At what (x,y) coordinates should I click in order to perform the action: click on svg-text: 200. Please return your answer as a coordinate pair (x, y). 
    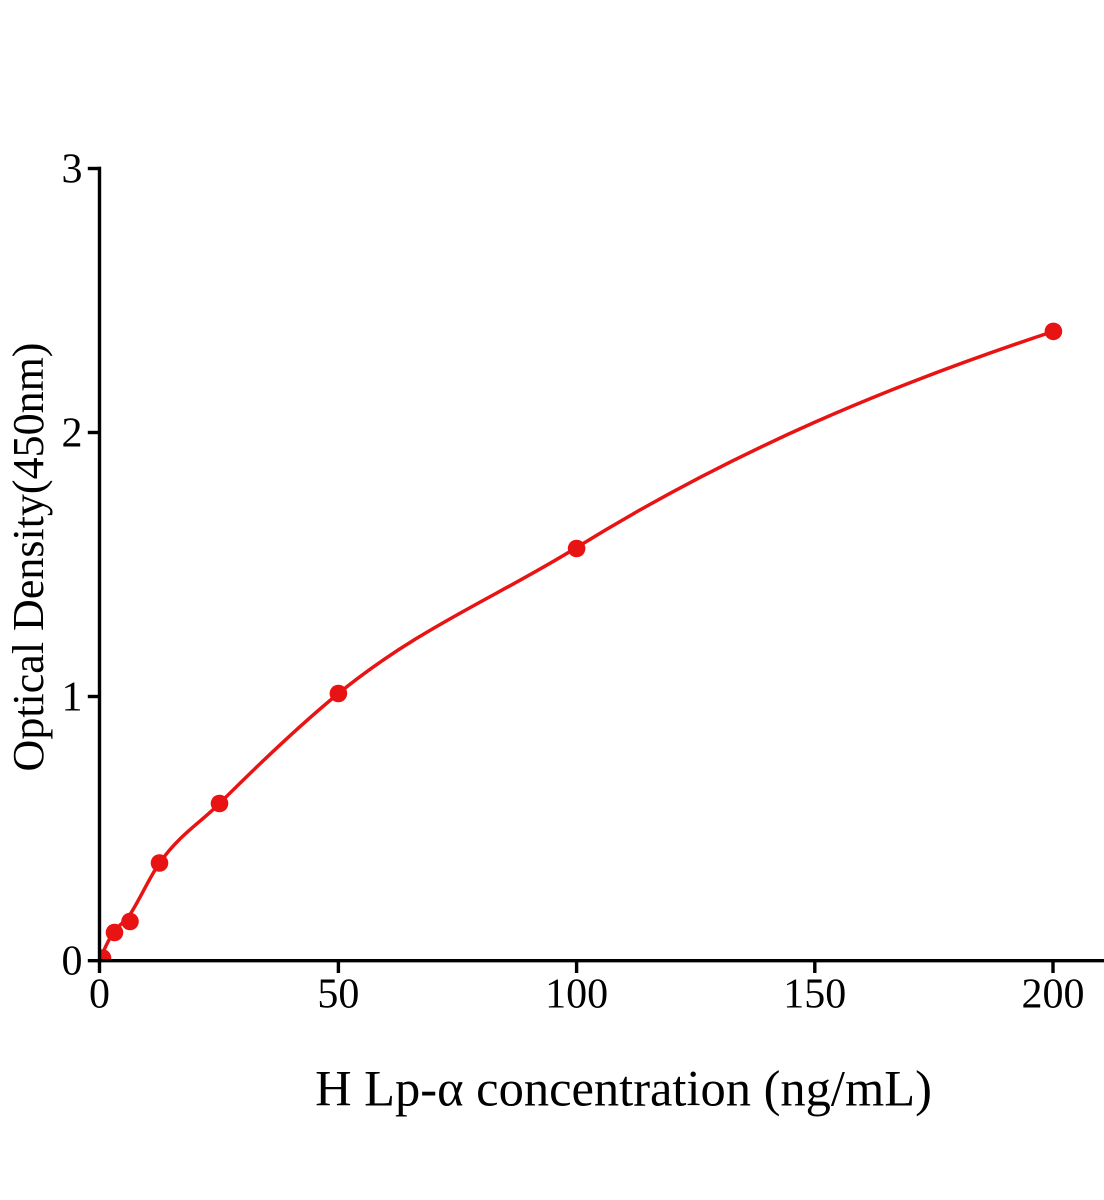
    Looking at the image, I should click on (1053, 995).